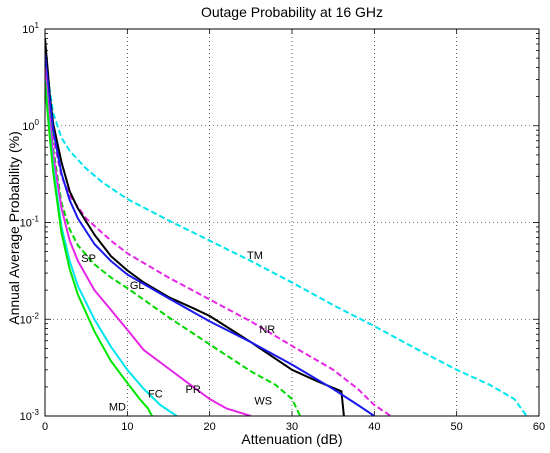 The width and height of the screenshot is (550, 453). Describe the element at coordinates (30, 28) in the screenshot. I see `y-tick-label: 10¹` at that location.